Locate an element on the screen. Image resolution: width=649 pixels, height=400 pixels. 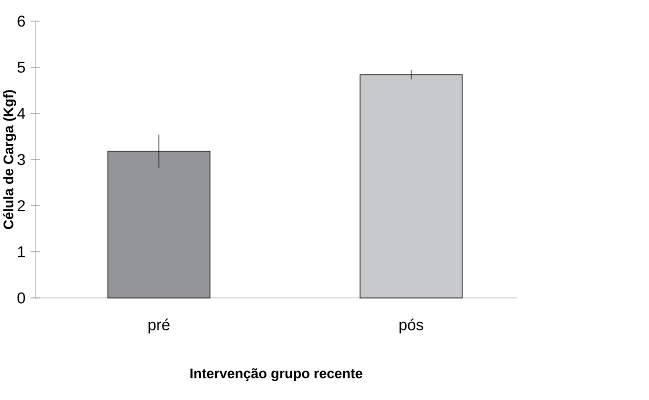
y-tick-label: 1 is located at coordinates (21, 252).